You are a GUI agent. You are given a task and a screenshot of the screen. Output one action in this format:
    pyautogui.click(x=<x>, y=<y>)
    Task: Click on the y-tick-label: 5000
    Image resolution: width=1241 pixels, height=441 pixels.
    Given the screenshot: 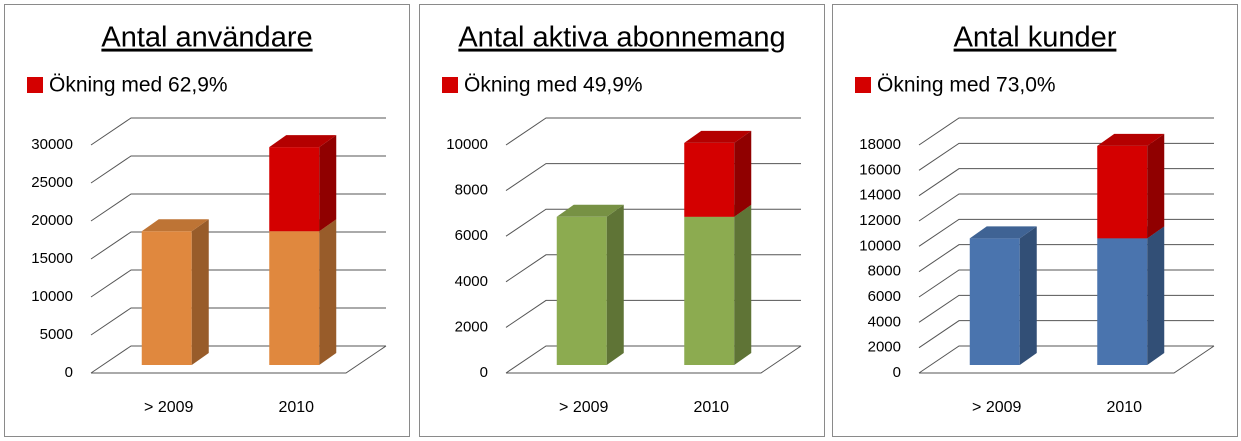 What is the action you would take?
    pyautogui.click(x=56, y=334)
    